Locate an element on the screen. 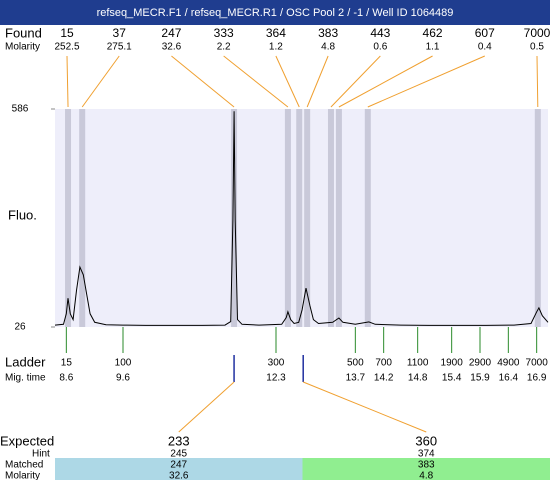  found-size: 607 is located at coordinates (485, 33).